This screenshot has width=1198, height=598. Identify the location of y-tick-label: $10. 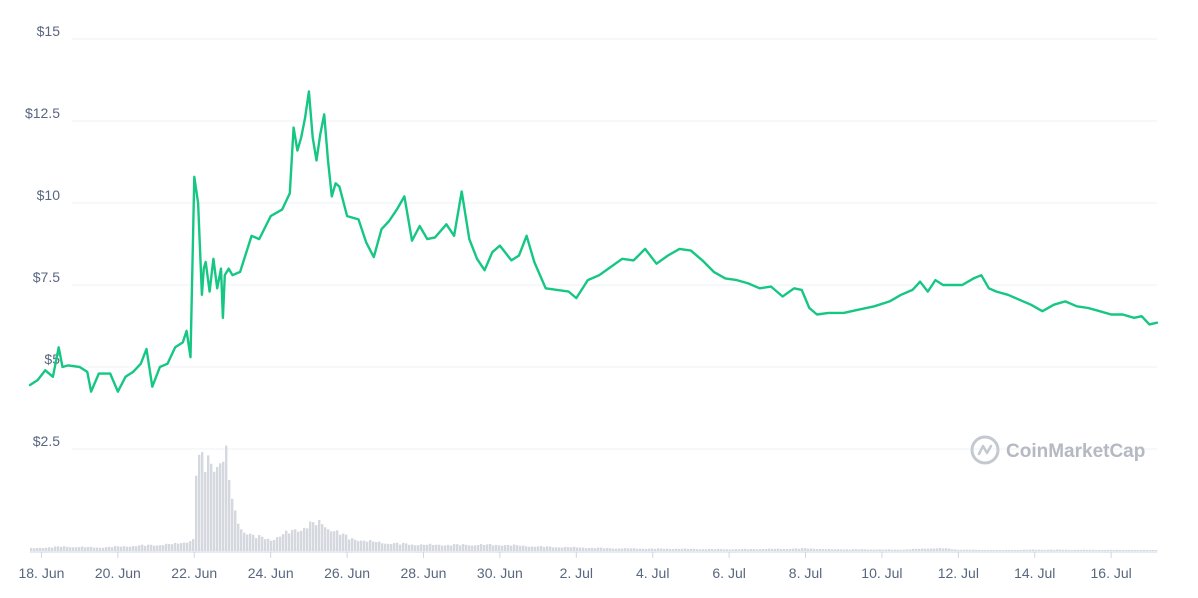
(49, 195).